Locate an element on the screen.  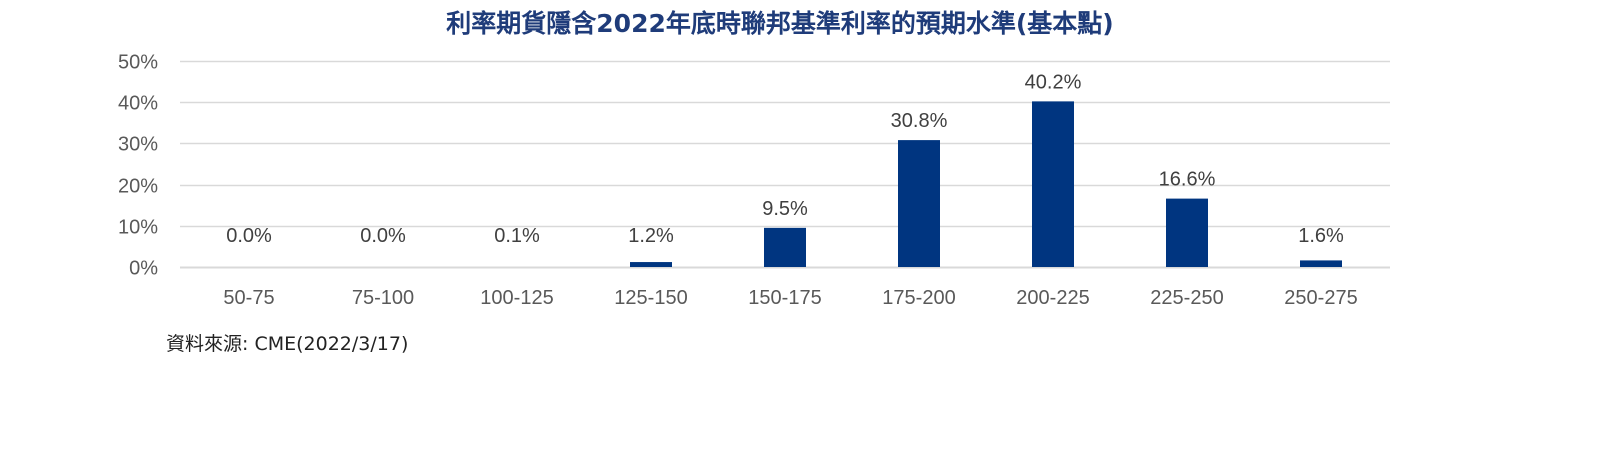
x-category-label: 250-275 is located at coordinates (1320, 298).